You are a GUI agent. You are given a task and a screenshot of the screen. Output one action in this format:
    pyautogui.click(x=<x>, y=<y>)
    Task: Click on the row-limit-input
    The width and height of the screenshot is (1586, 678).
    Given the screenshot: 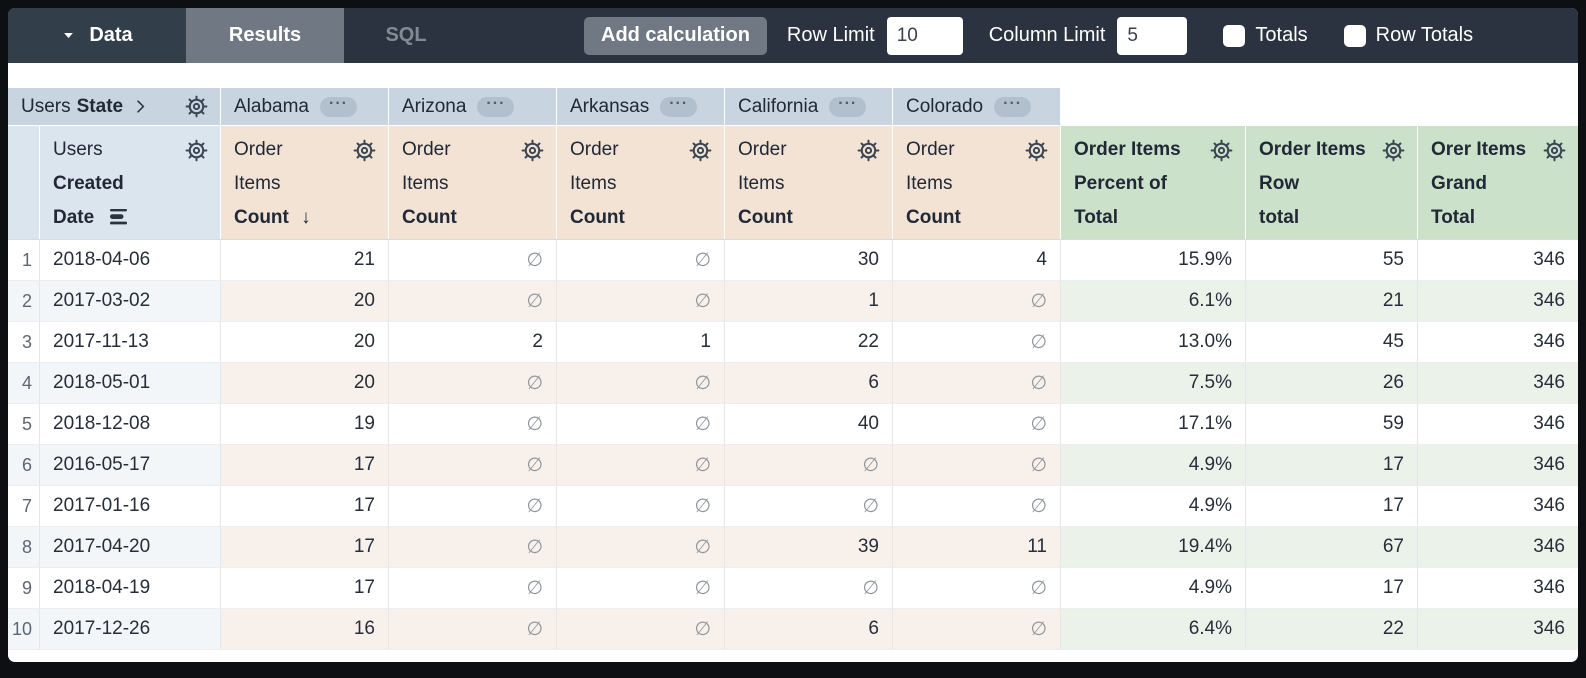 What is the action you would take?
    pyautogui.click(x=924, y=35)
    